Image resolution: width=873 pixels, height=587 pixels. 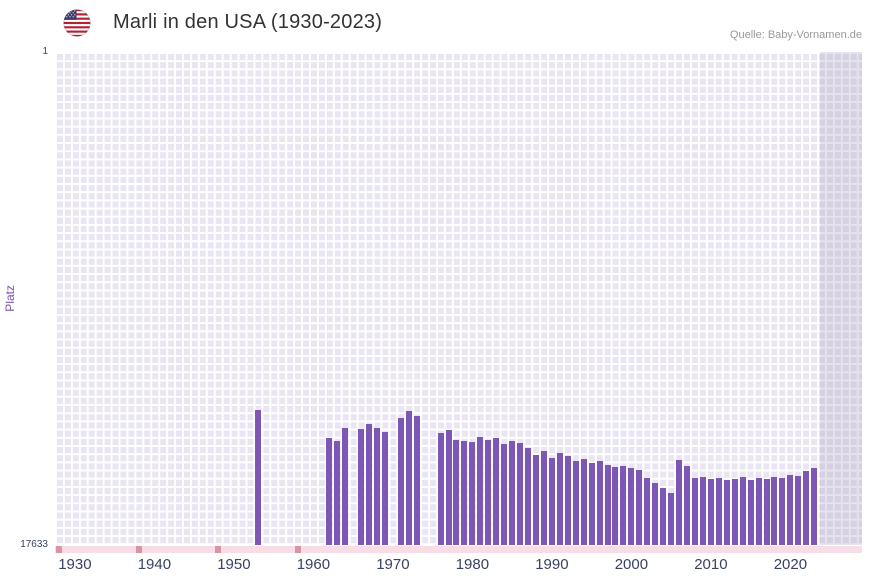 I want to click on bar-2003, so click(x=655, y=514).